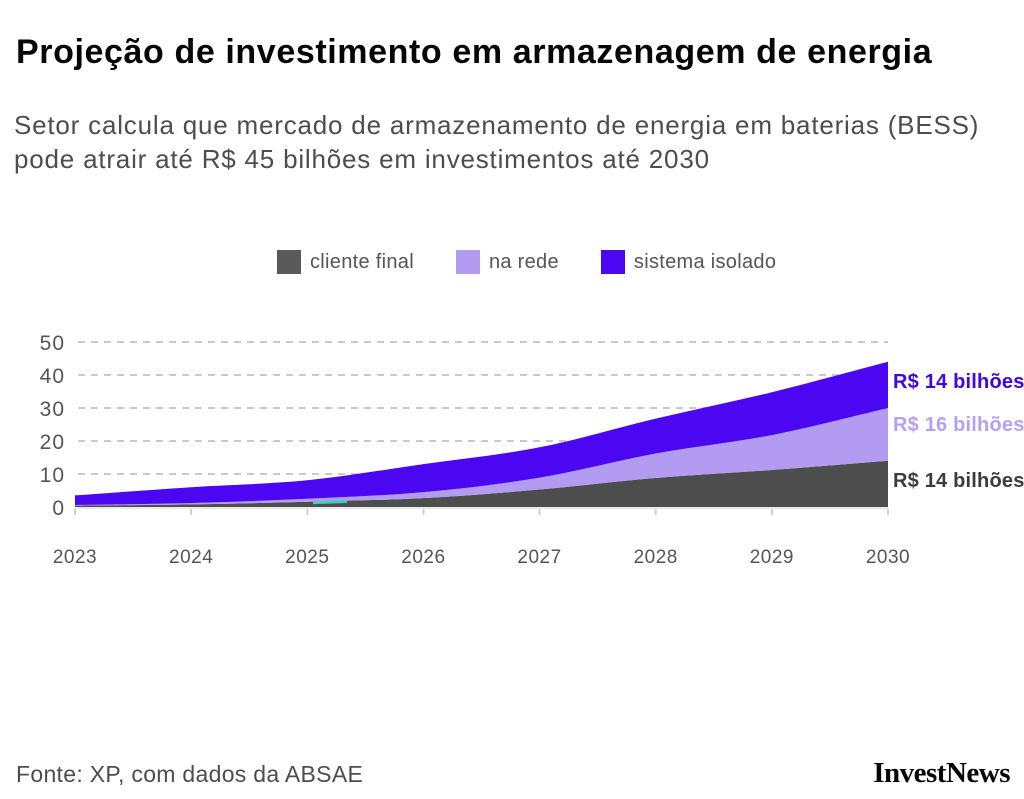 Image resolution: width=1024 pixels, height=799 pixels. Describe the element at coordinates (58, 508) in the screenshot. I see `svg-text: 0` at that location.